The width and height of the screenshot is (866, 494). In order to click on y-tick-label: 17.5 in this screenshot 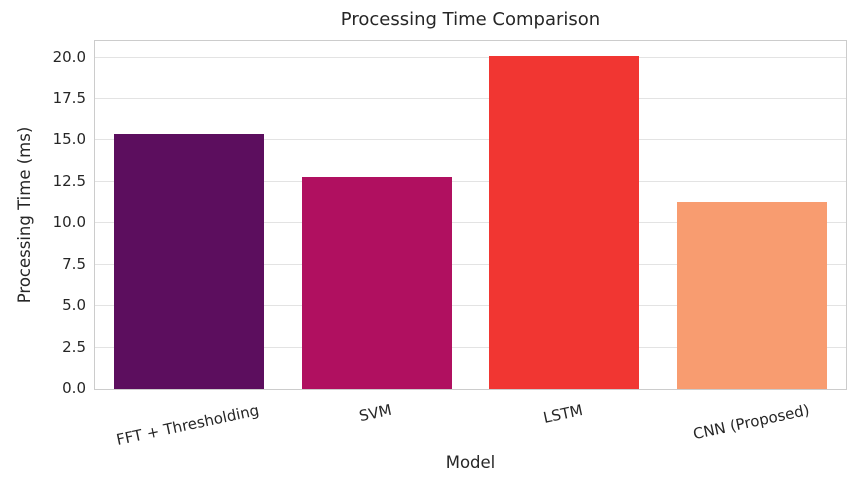, I will do `click(69, 98)`.